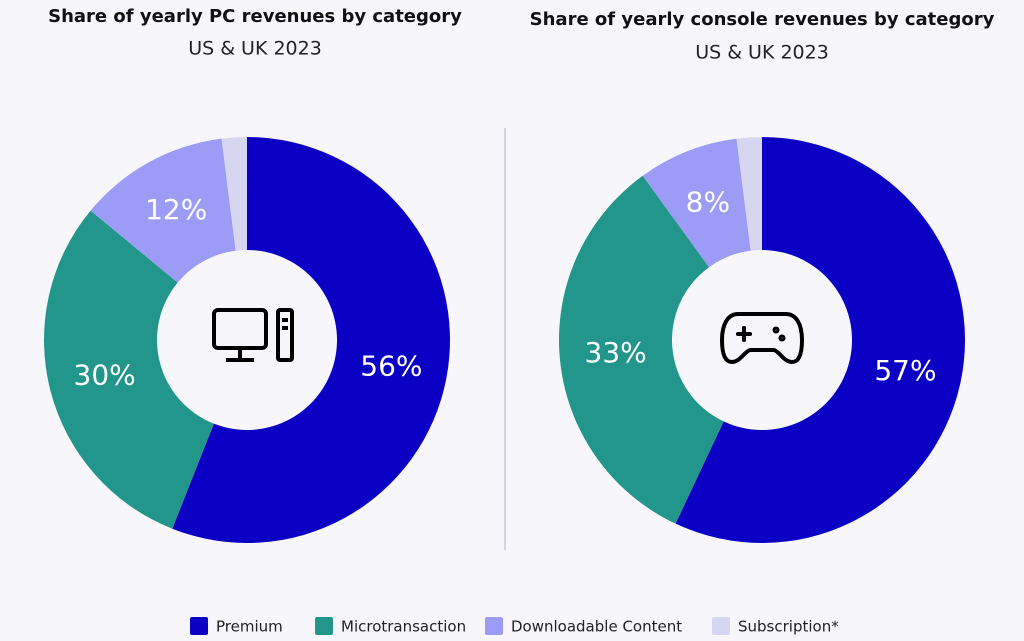 Image resolution: width=1024 pixels, height=641 pixels. What do you see at coordinates (708, 201) in the screenshot?
I see `data-label: 8%` at bounding box center [708, 201].